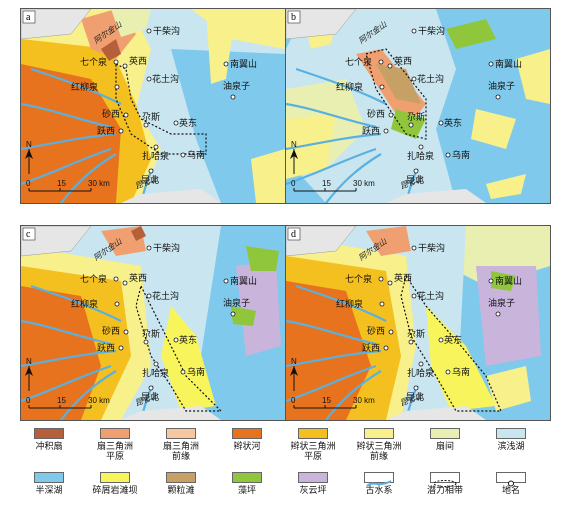 Image resolution: width=562 pixels, height=530 pixels. Describe the element at coordinates (149, 79) in the screenshot. I see `place-marker-huatugou` at that location.